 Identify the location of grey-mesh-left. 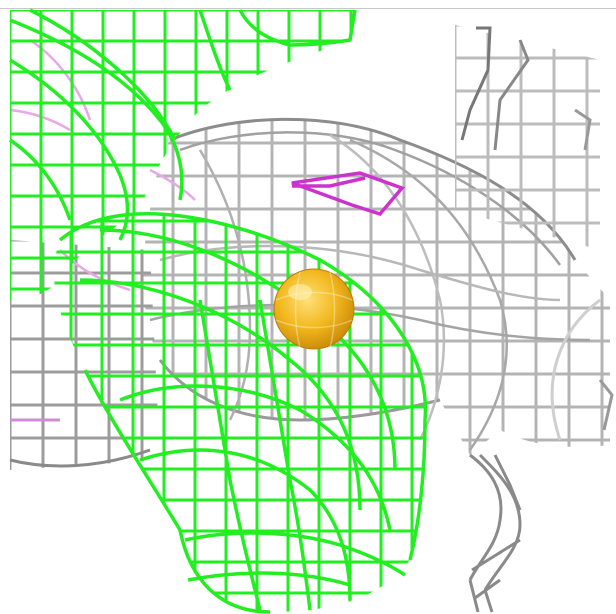
(84, 355).